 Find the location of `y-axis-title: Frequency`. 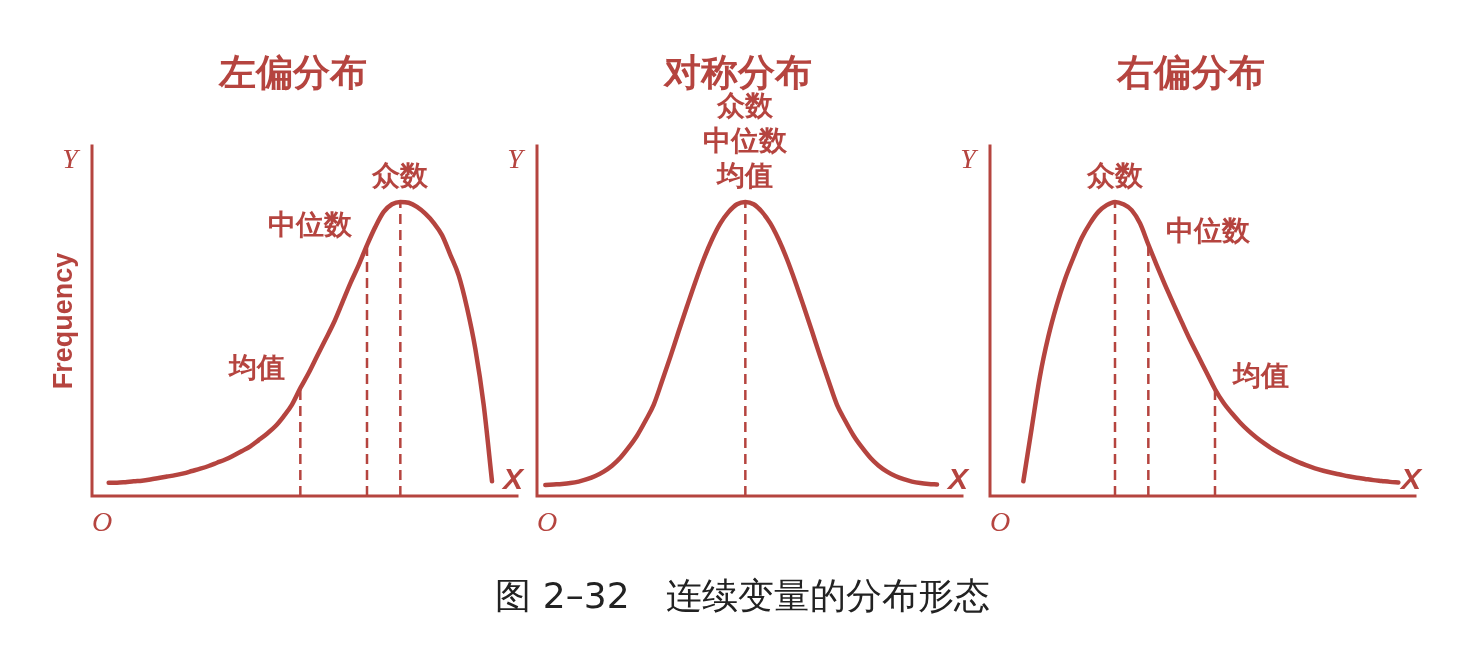

y-axis-title: Frequency is located at coordinates (63, 321).